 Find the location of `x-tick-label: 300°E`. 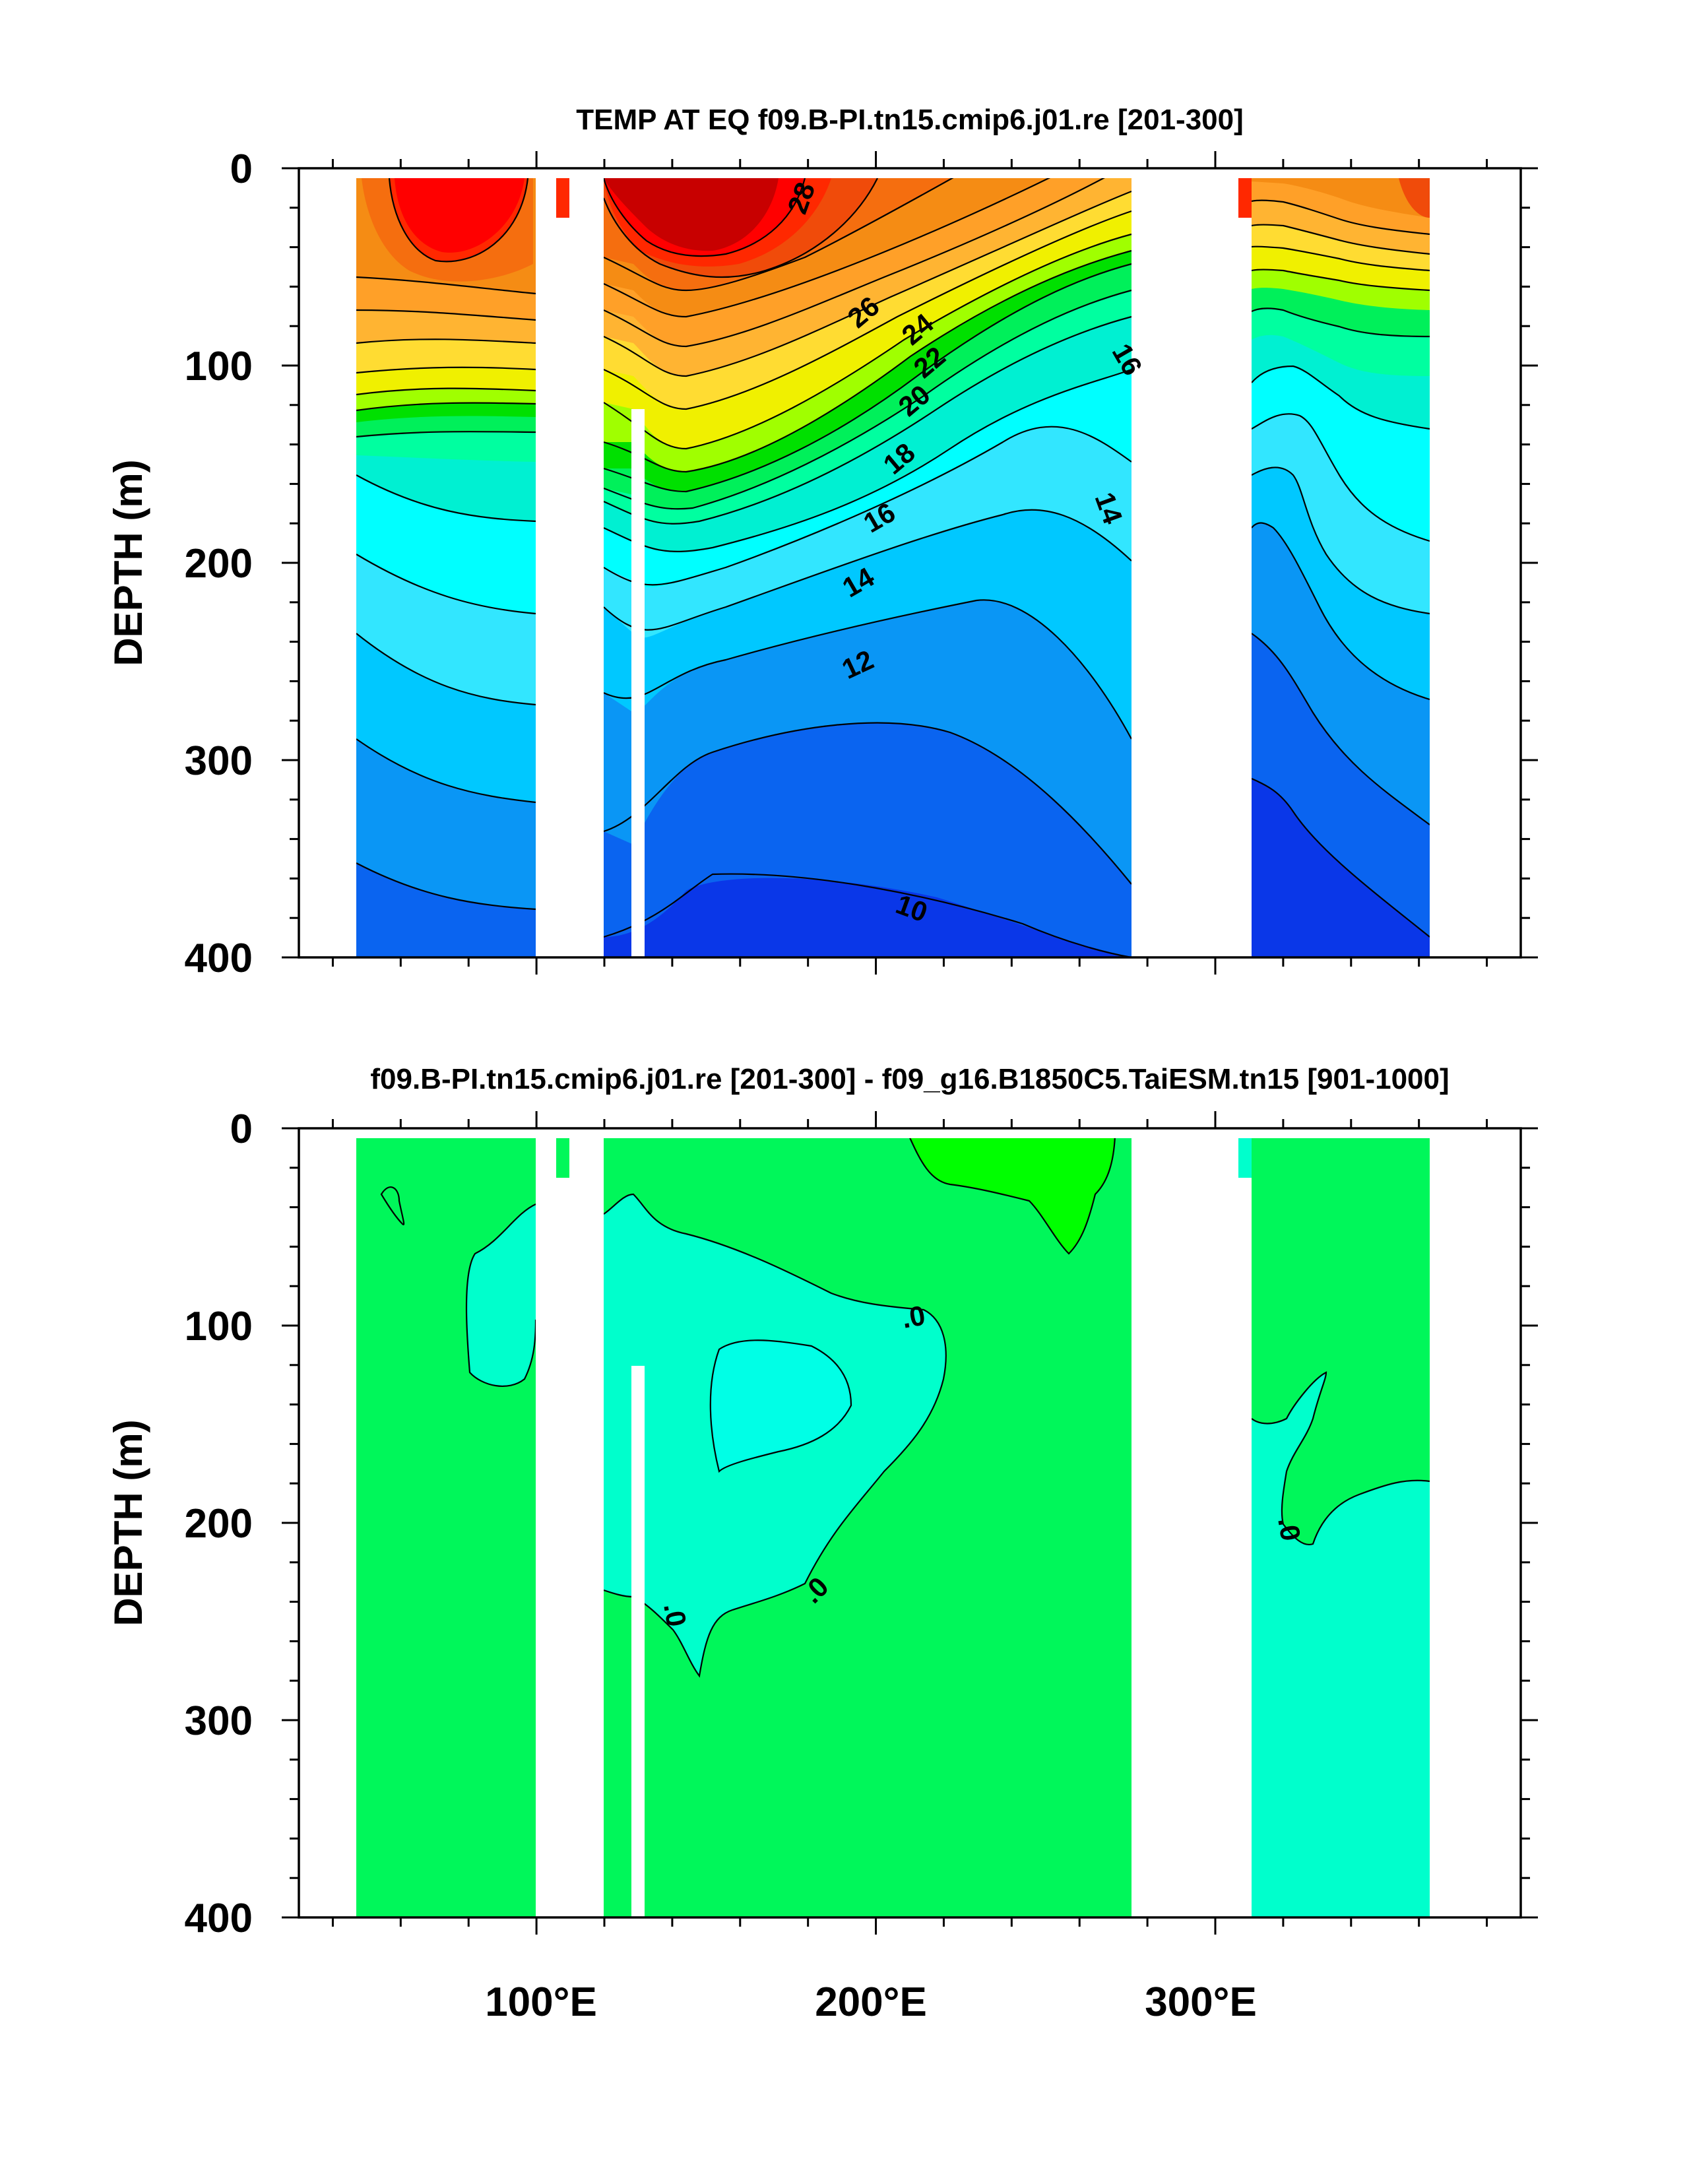

x-tick-label: 300°E is located at coordinates (1201, 2002).